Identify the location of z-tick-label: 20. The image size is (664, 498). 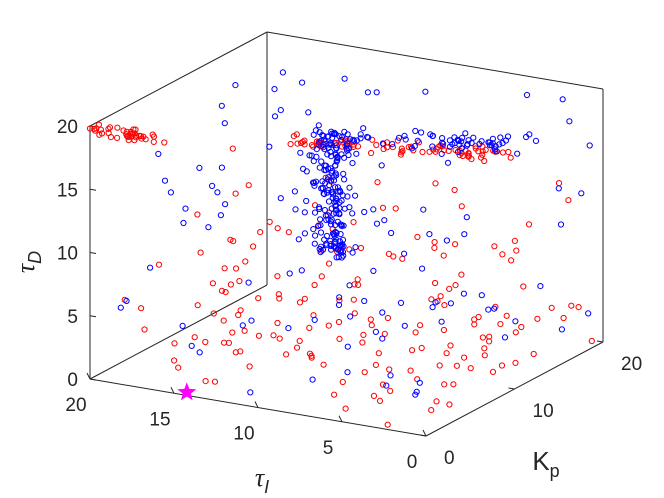
(67, 127).